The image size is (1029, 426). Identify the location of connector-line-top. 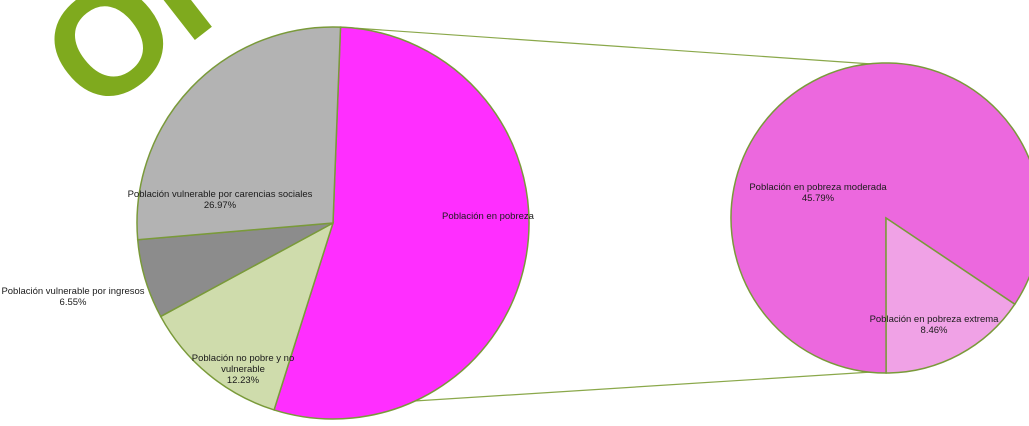
(606, 45).